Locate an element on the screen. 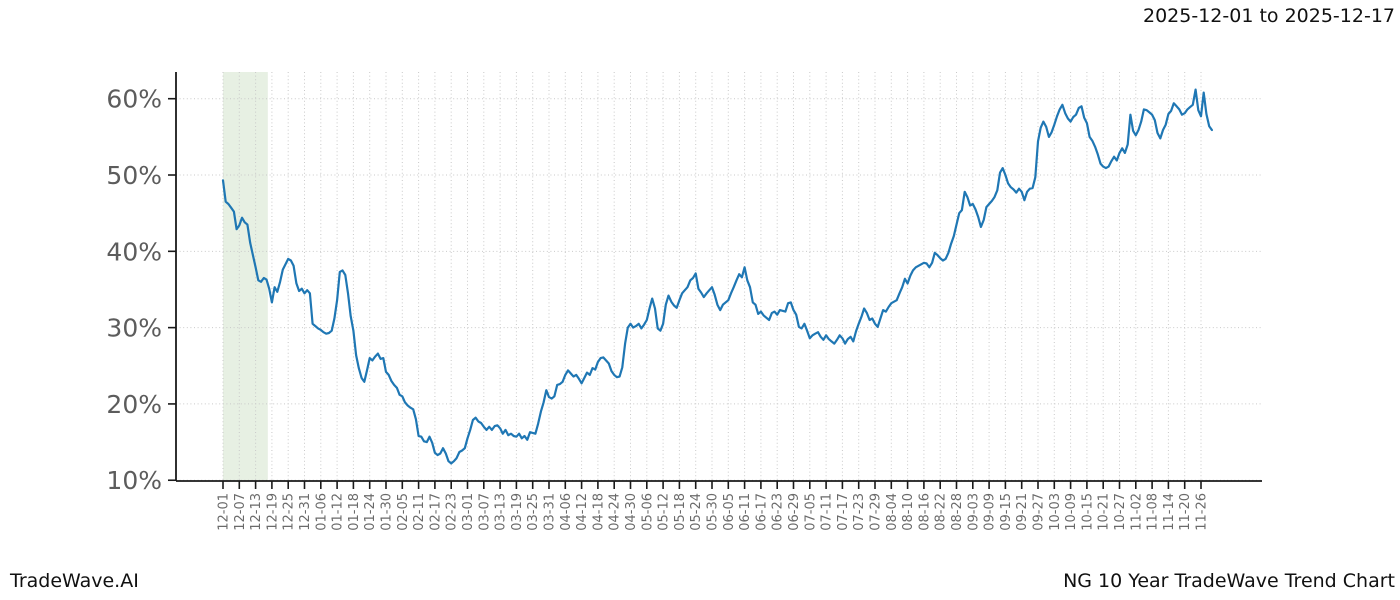 This screenshot has height=600, width=1400. x-tick-label: 02-17 is located at coordinates (435, 512).